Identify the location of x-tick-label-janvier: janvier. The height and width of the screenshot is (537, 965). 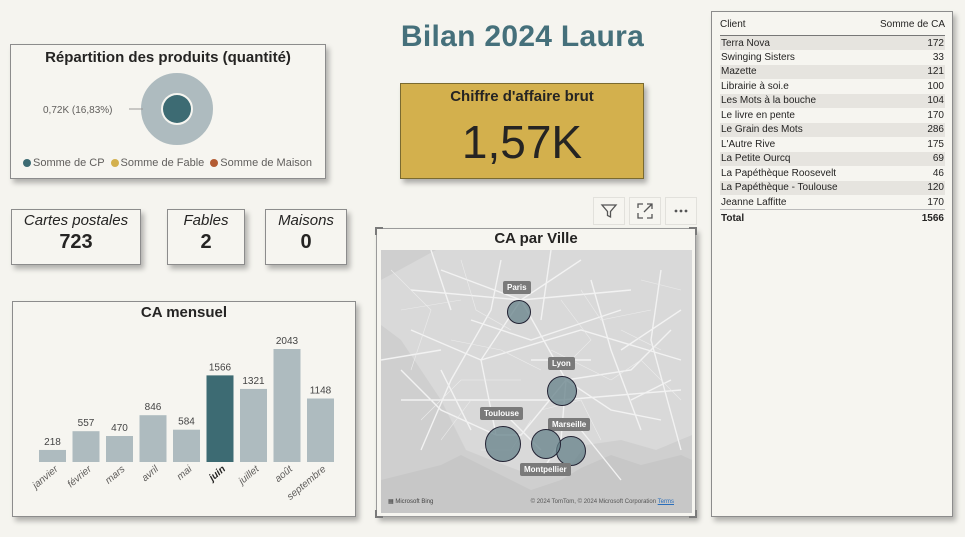
(45, 477).